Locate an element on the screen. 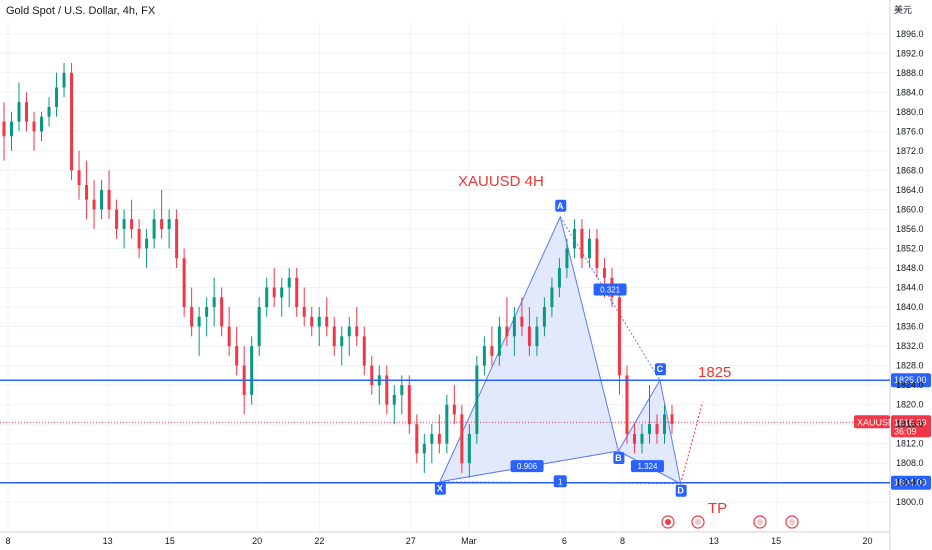  point-label-D: D is located at coordinates (680, 491).